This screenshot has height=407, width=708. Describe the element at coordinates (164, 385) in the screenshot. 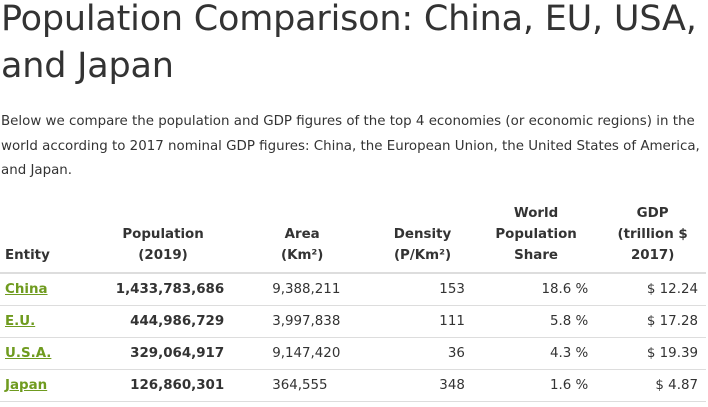

I see `cell-population: 126,860,301` at that location.